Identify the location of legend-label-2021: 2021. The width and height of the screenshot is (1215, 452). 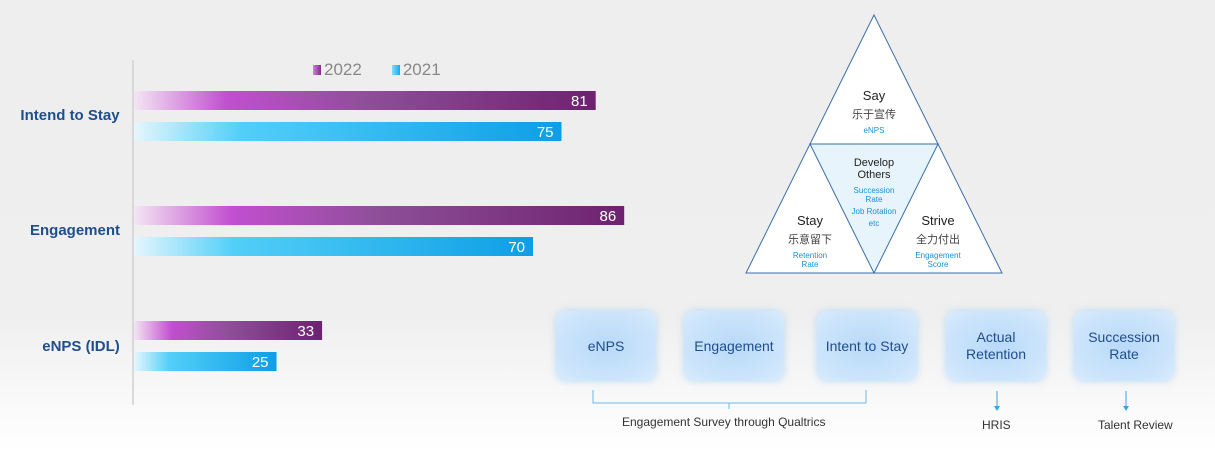
(421, 69).